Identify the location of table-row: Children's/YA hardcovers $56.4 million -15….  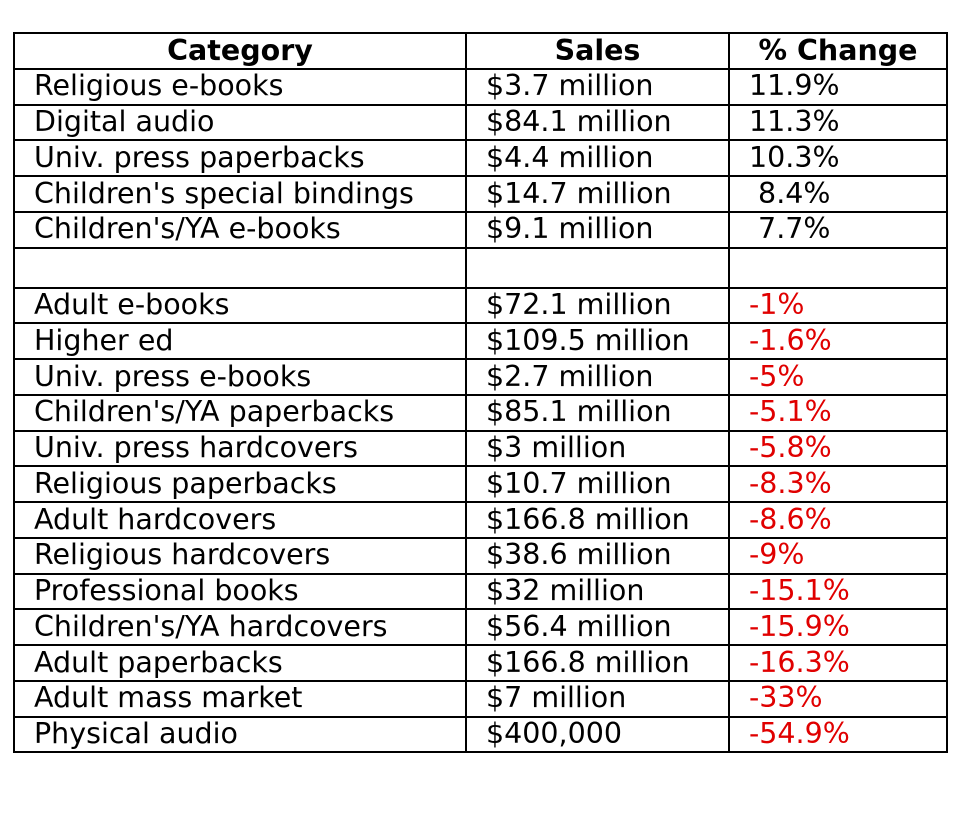
(480, 627).